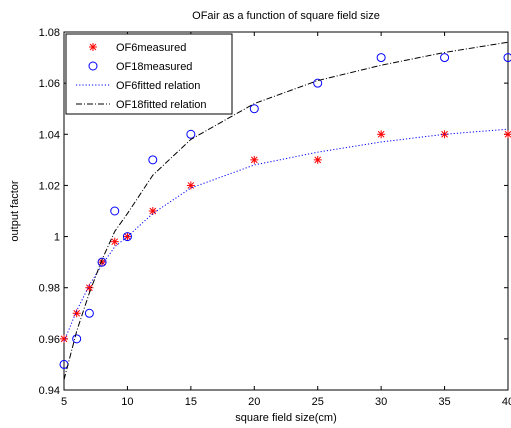 This screenshot has width=511, height=428. What do you see at coordinates (49, 135) in the screenshot?
I see `y-tick-label: 1.04` at bounding box center [49, 135].